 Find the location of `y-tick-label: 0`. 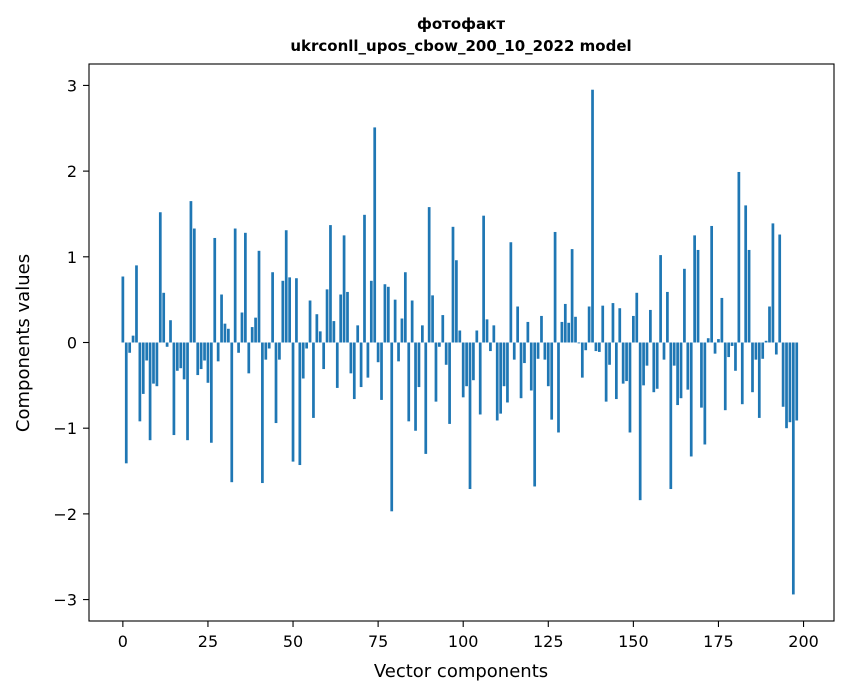

y-tick-label: 0 is located at coordinates (72, 343).